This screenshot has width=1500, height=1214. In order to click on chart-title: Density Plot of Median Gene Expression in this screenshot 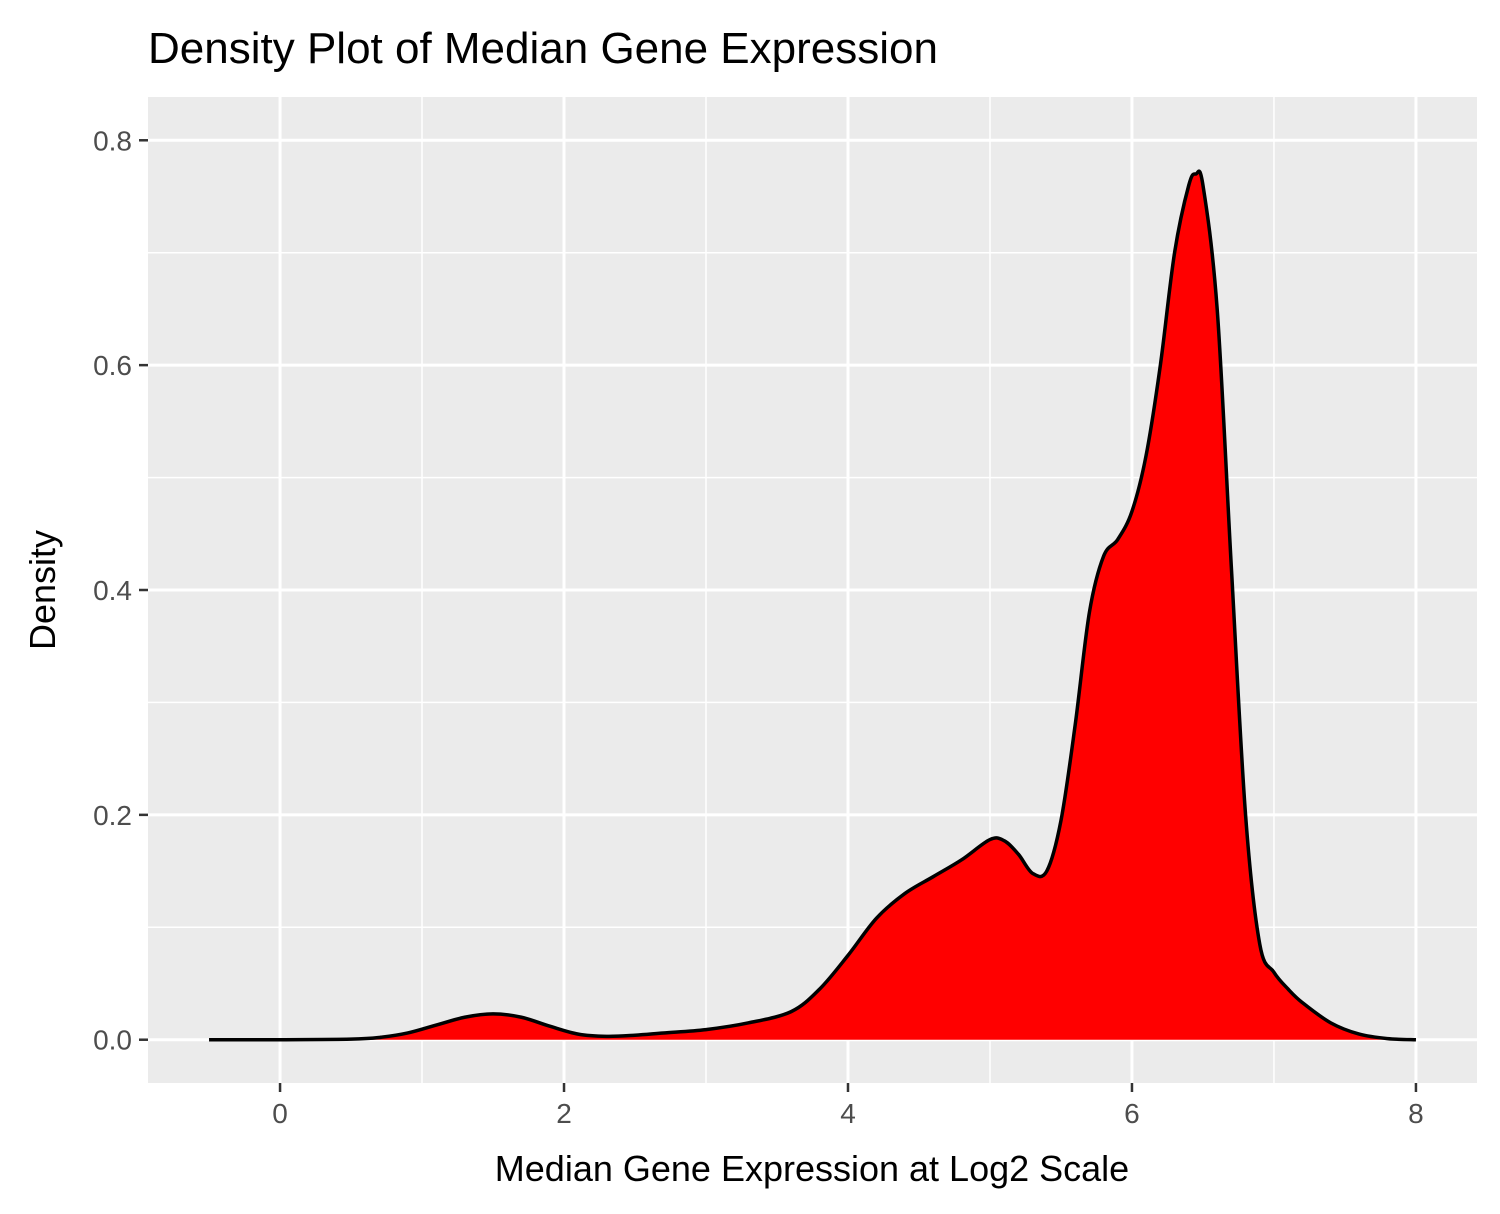, I will do `click(543, 48)`.